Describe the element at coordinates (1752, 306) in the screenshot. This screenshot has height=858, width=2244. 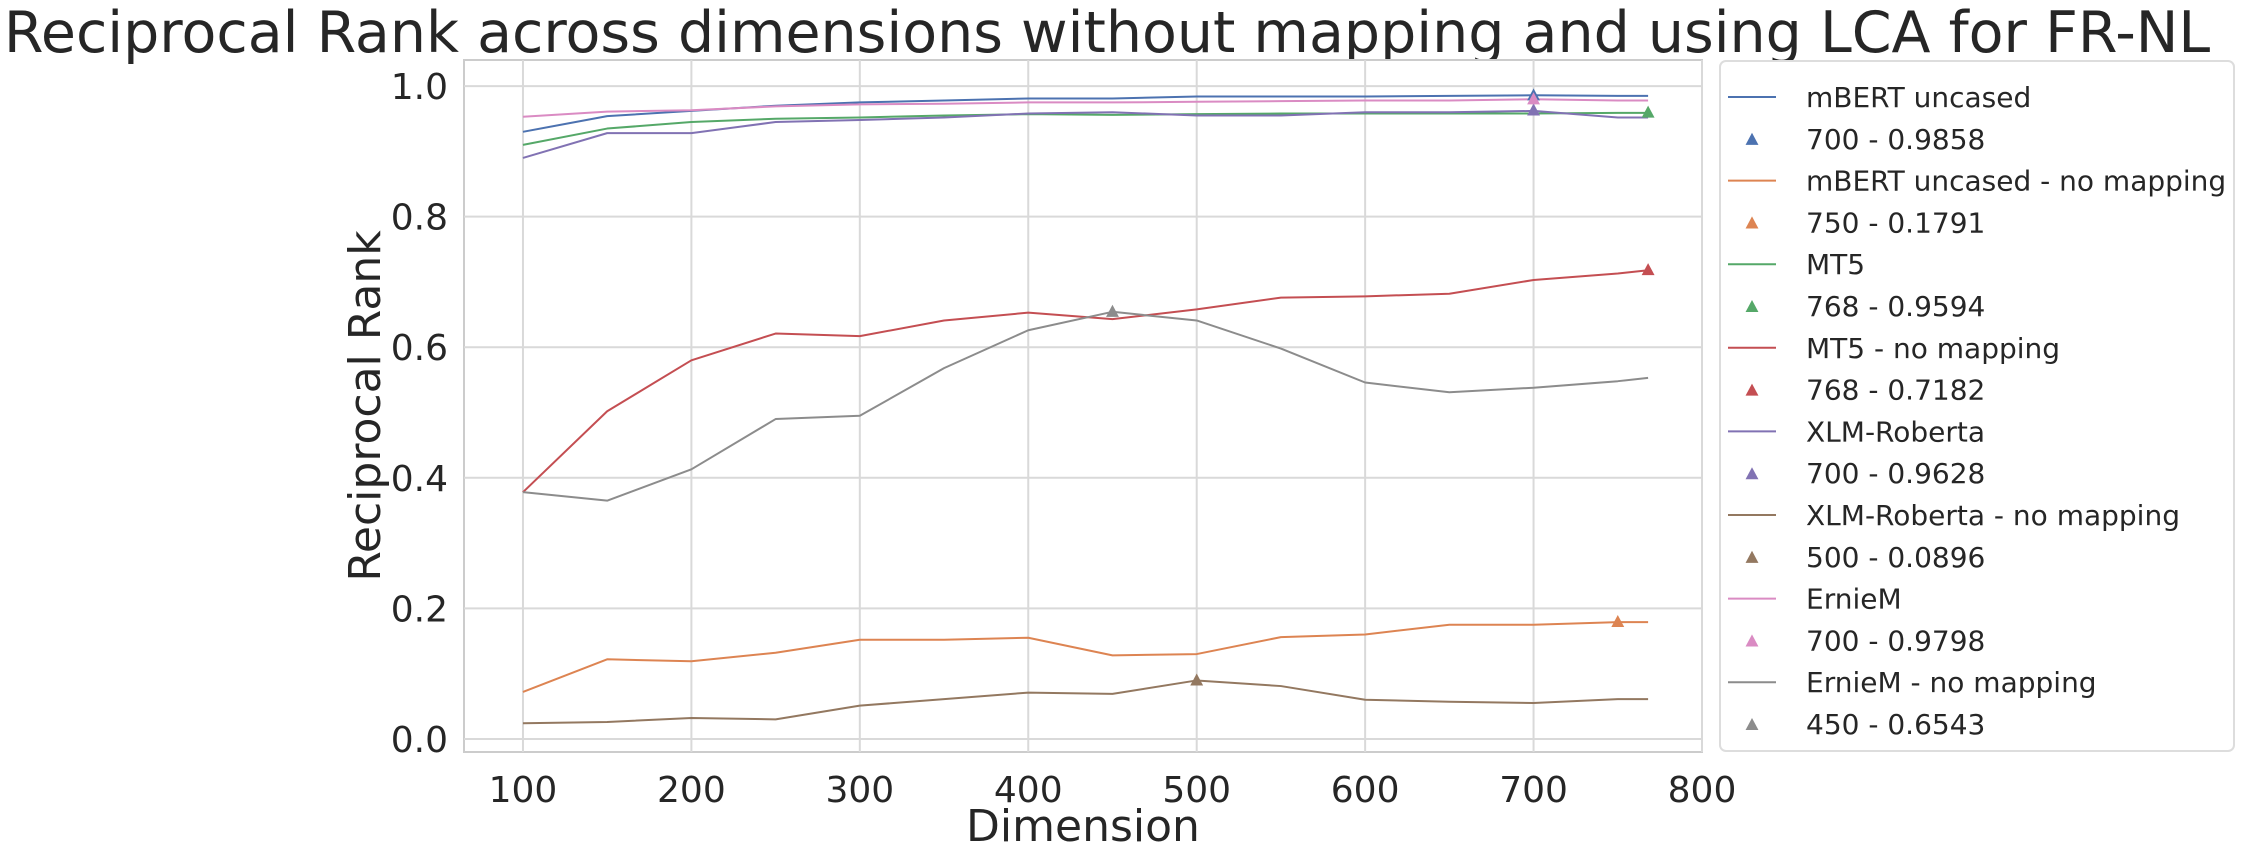
I see `legend-marker-mt5` at that location.